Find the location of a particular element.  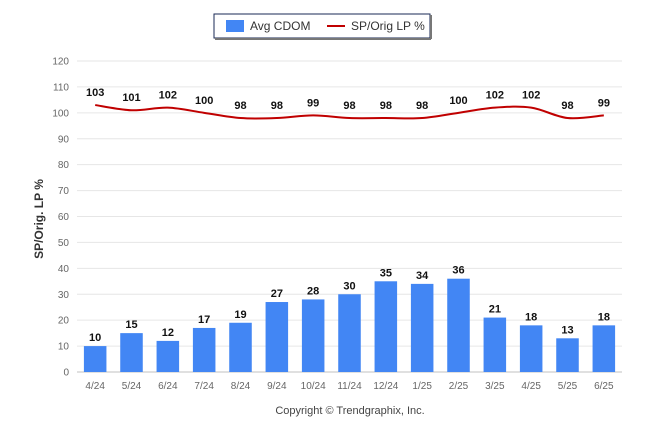

bar-data-label: 30 is located at coordinates (349, 286).